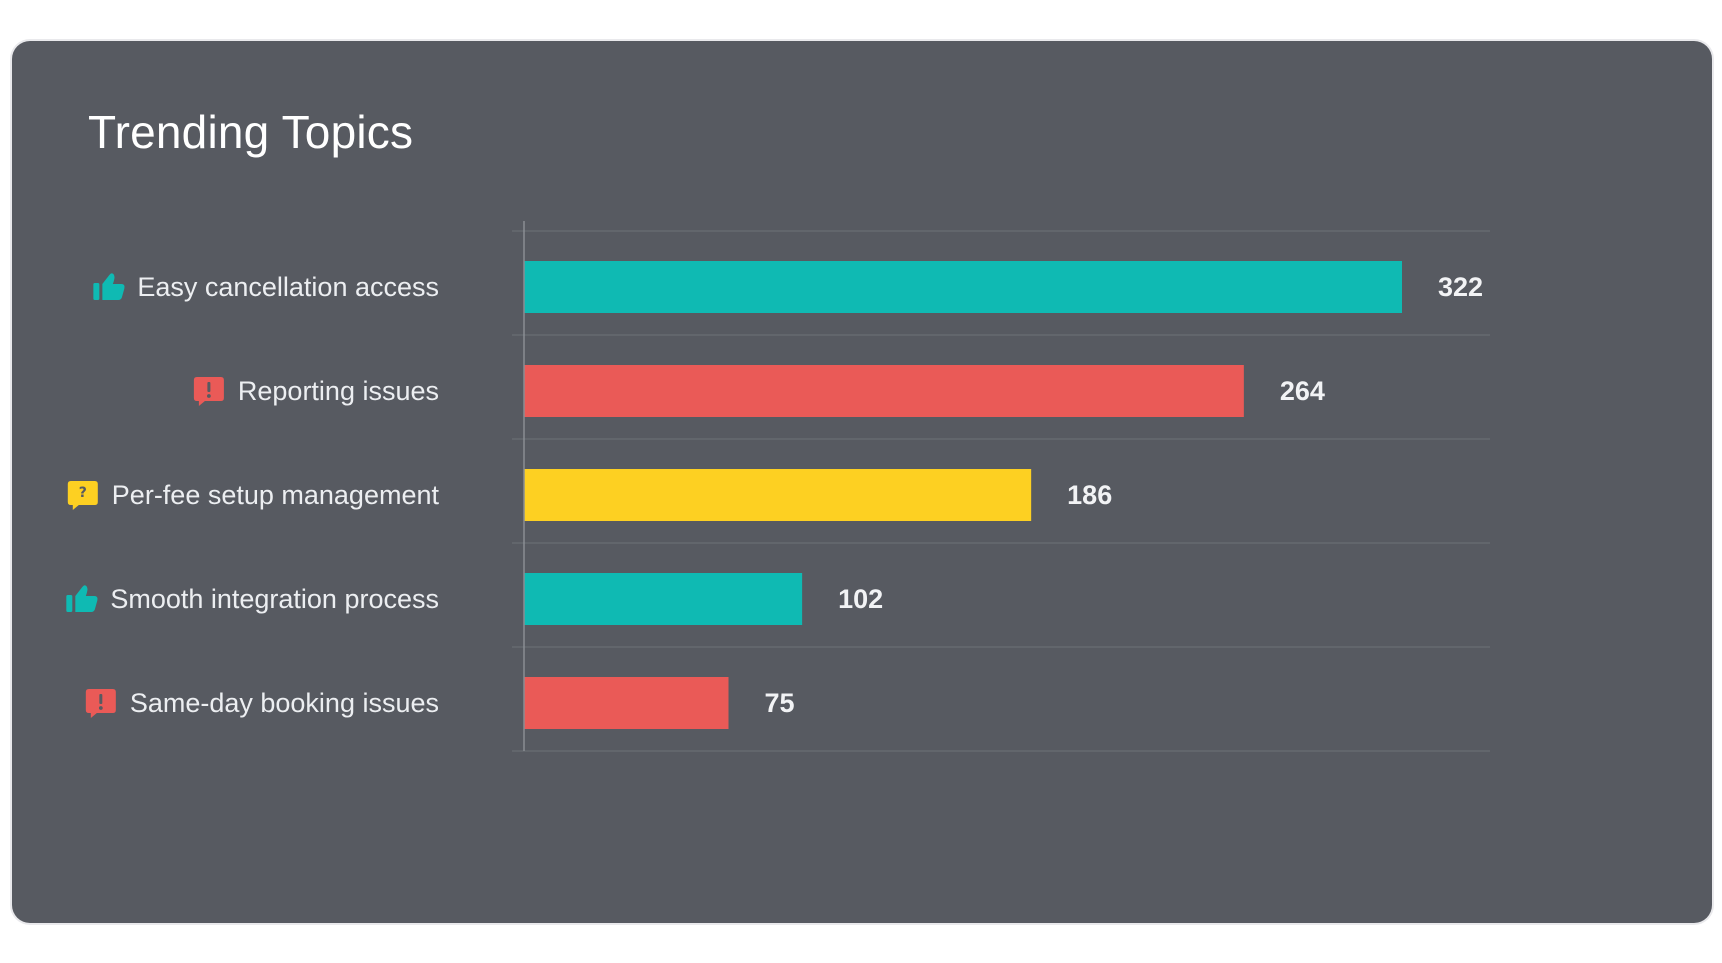  I want to click on value-label: 186, so click(1089, 495).